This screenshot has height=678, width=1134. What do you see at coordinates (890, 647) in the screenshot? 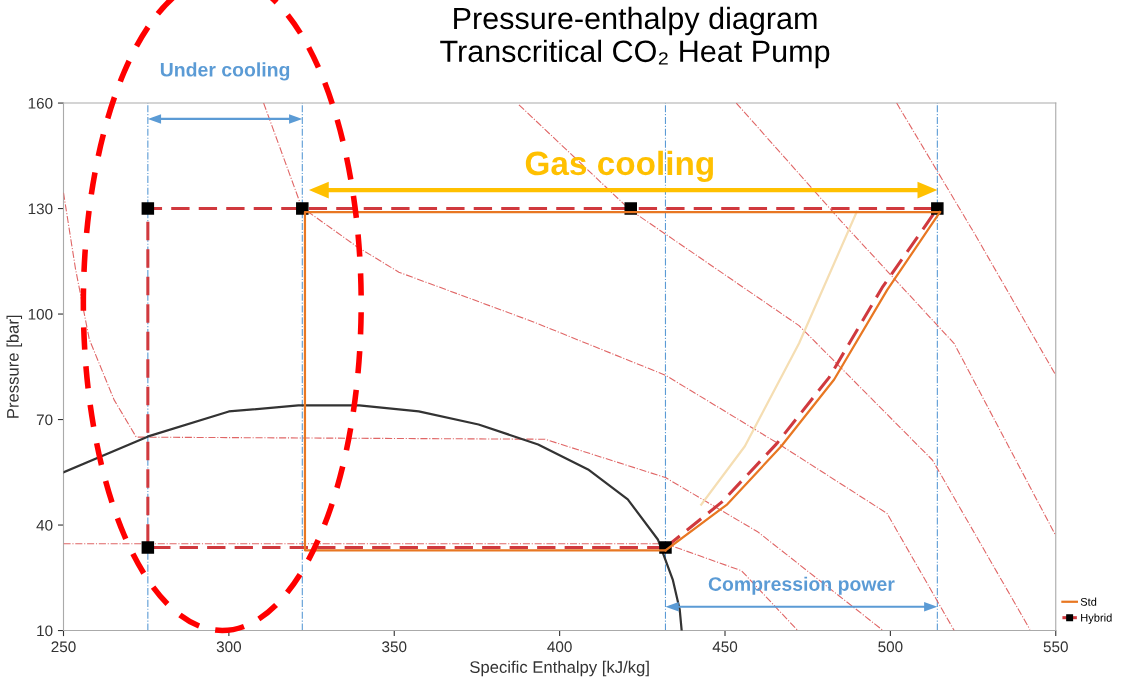
I see `x-tick-label: 500` at bounding box center [890, 647].